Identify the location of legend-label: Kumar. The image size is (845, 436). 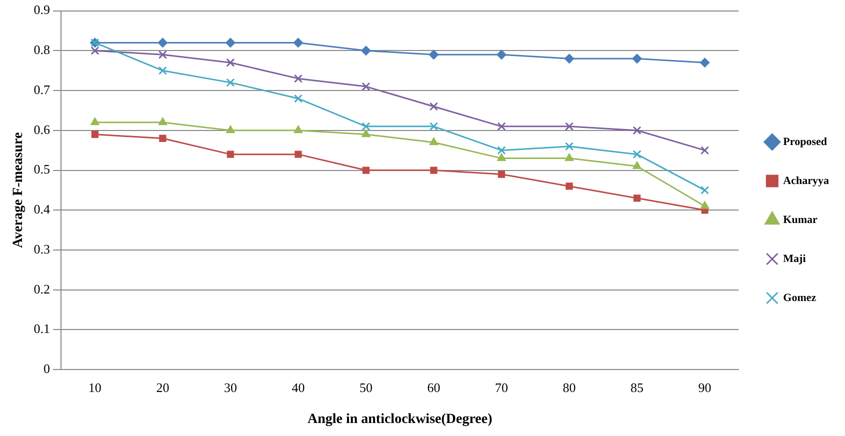
(800, 220).